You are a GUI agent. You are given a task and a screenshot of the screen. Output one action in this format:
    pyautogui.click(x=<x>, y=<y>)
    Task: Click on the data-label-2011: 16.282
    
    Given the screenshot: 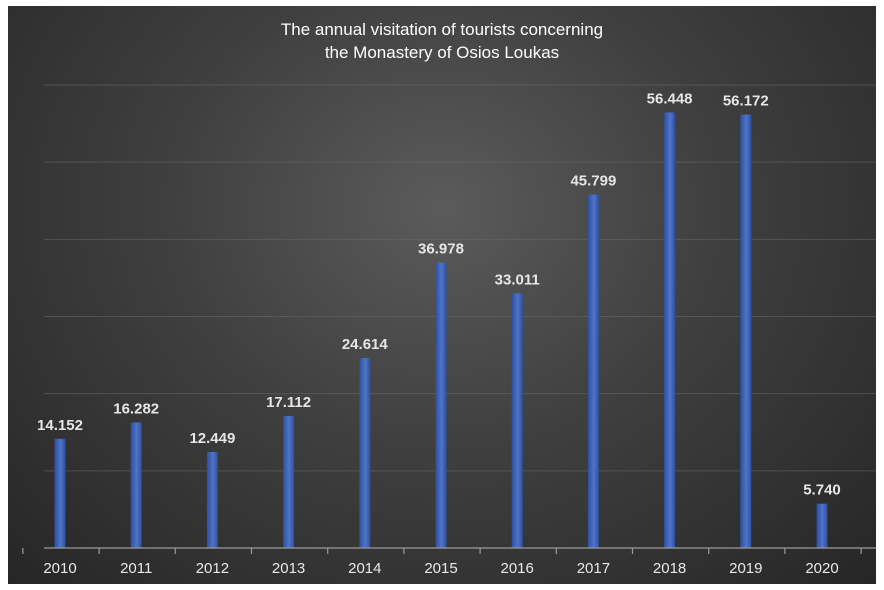 What is the action you would take?
    pyautogui.click(x=136, y=408)
    